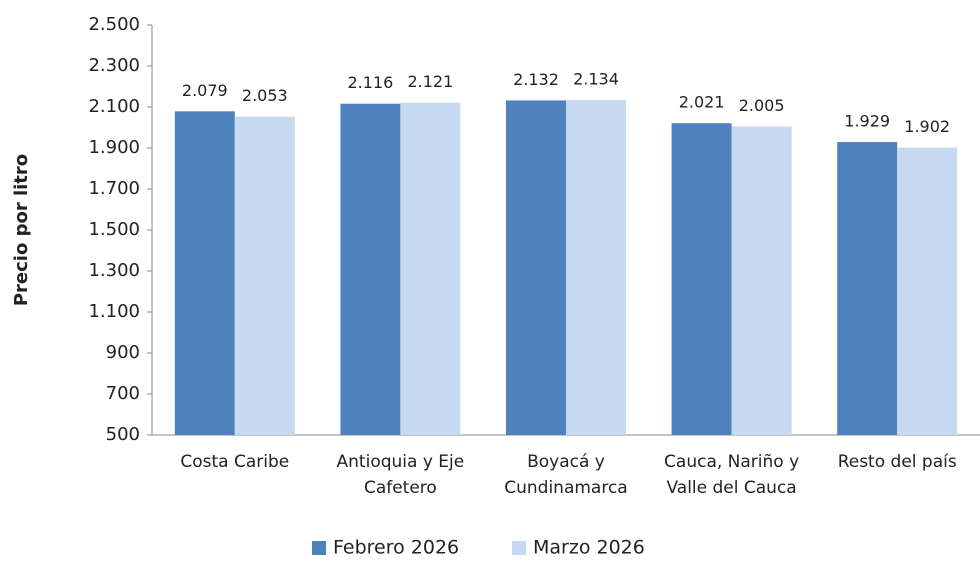  What do you see at coordinates (265, 95) in the screenshot?
I see `data-label: 2.053` at bounding box center [265, 95].